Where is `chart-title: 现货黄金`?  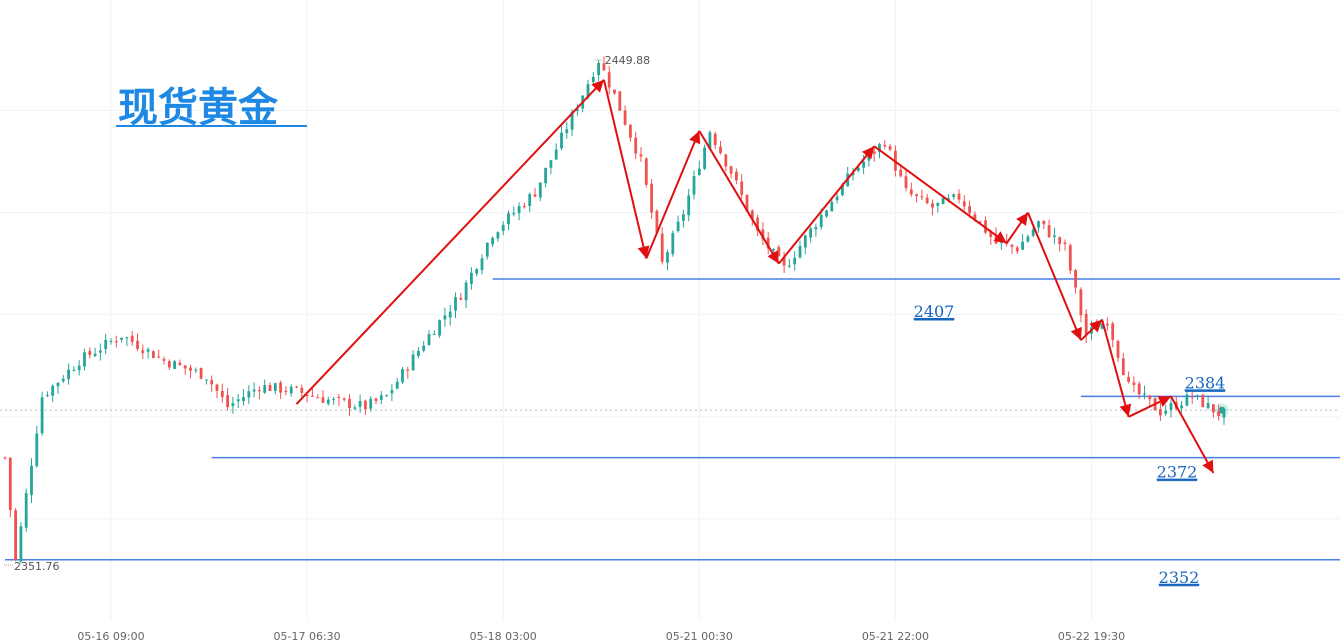
chart-title: 现货黄金 is located at coordinates (198, 107).